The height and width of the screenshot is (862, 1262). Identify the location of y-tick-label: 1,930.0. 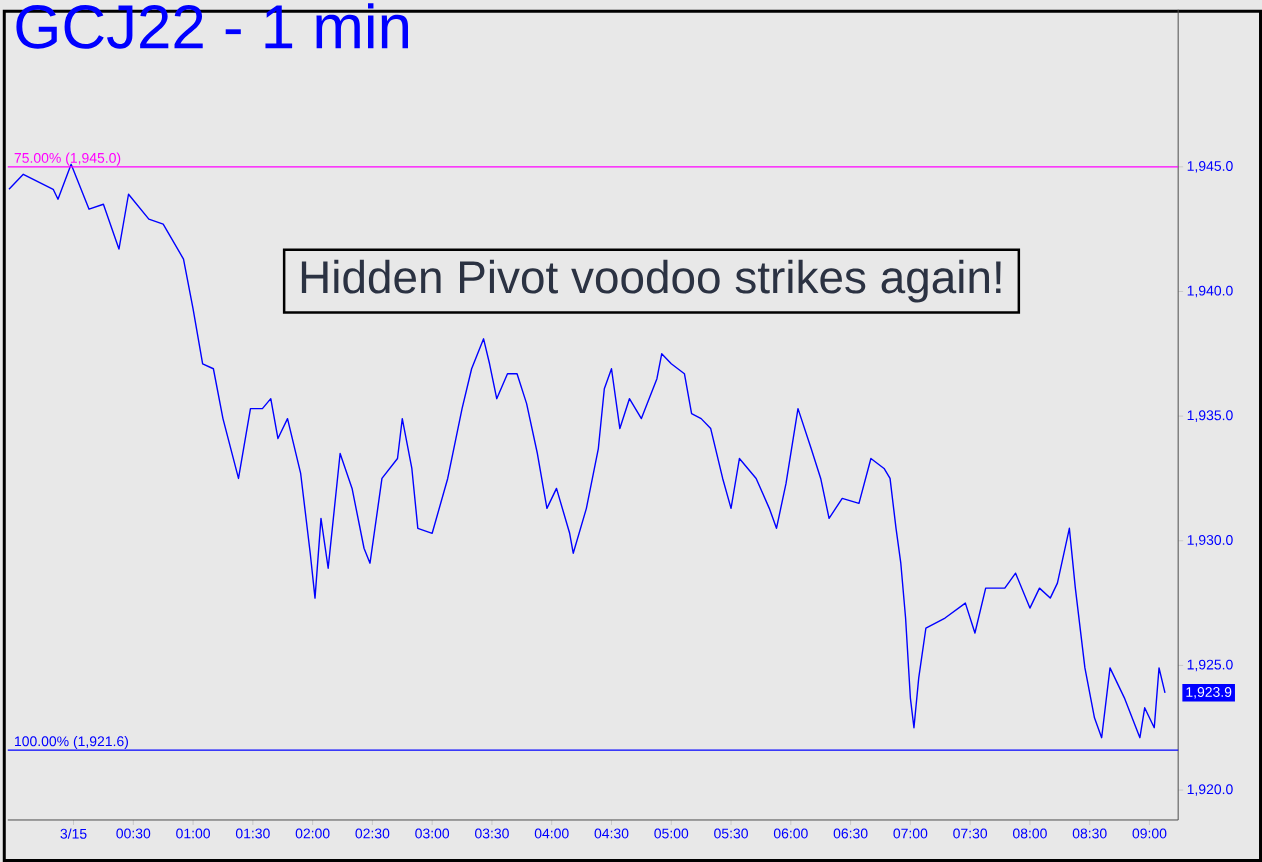
(1210, 541).